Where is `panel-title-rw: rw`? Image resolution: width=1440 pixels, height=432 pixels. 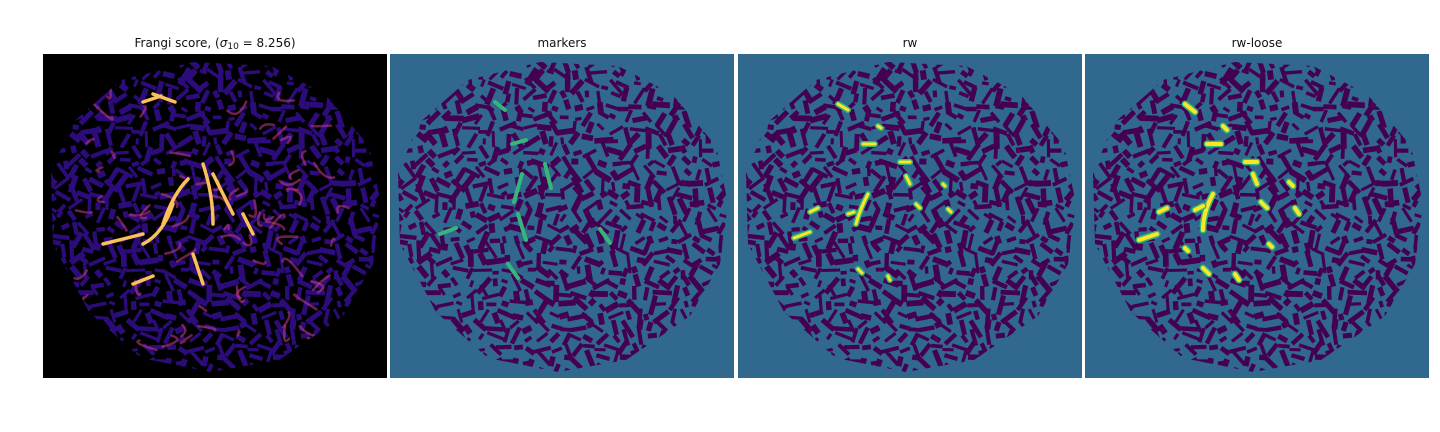
panel-title-rw: rw is located at coordinates (910, 43).